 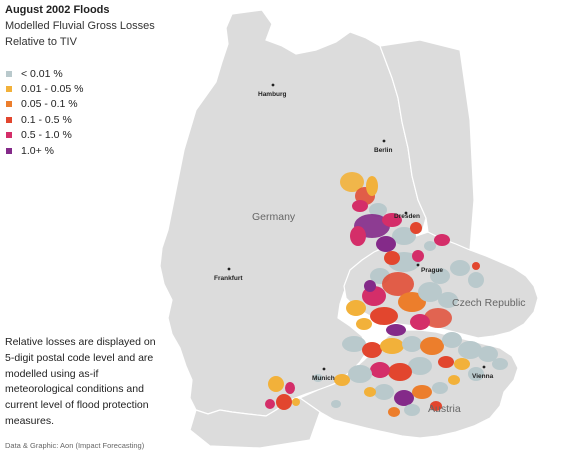 What do you see at coordinates (418, 265) in the screenshot?
I see `prague-marker` at bounding box center [418, 265].